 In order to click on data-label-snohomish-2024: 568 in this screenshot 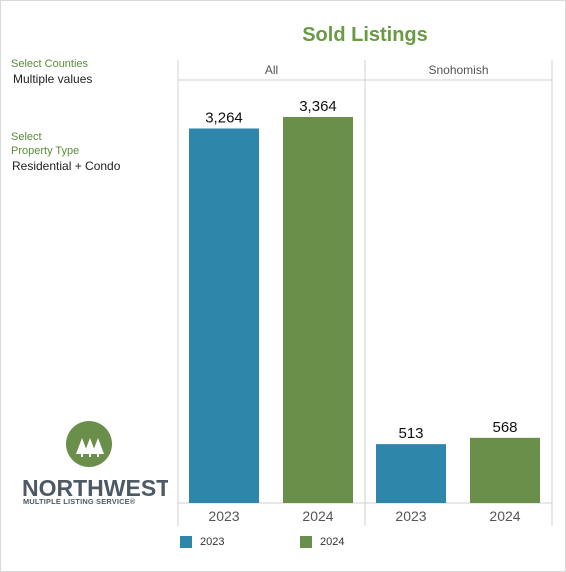, I will do `click(504, 427)`.